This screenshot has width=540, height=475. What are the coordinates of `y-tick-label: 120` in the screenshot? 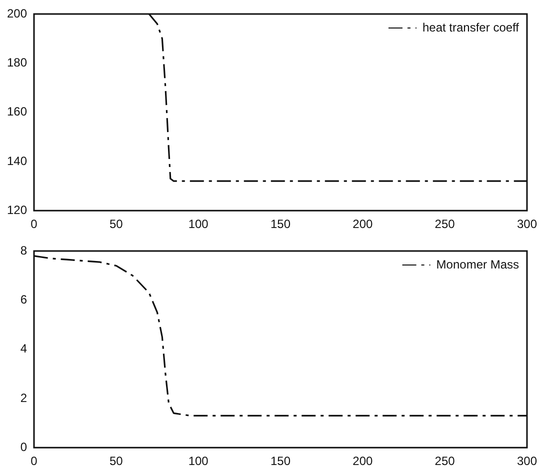 It's located at (17, 209).